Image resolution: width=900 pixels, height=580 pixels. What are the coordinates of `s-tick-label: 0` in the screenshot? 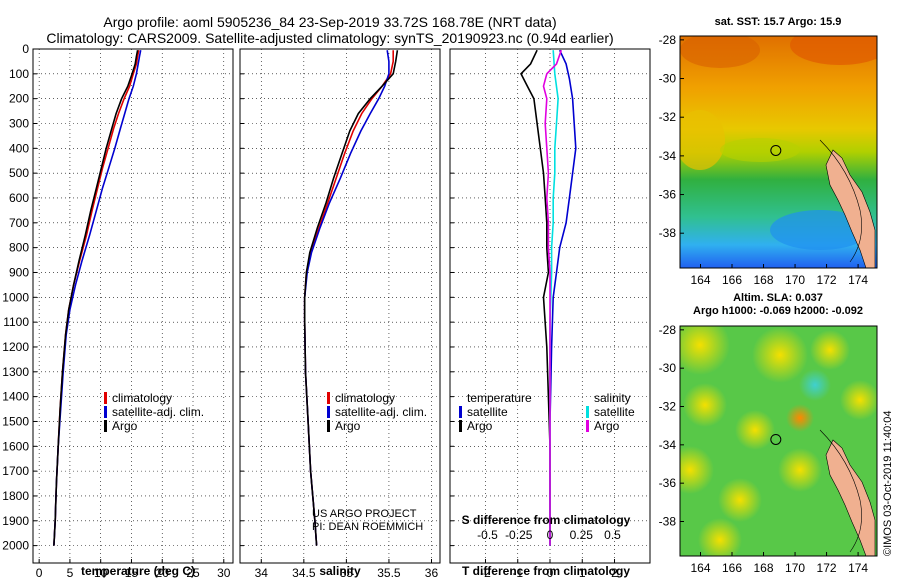 It's located at (550, 535).